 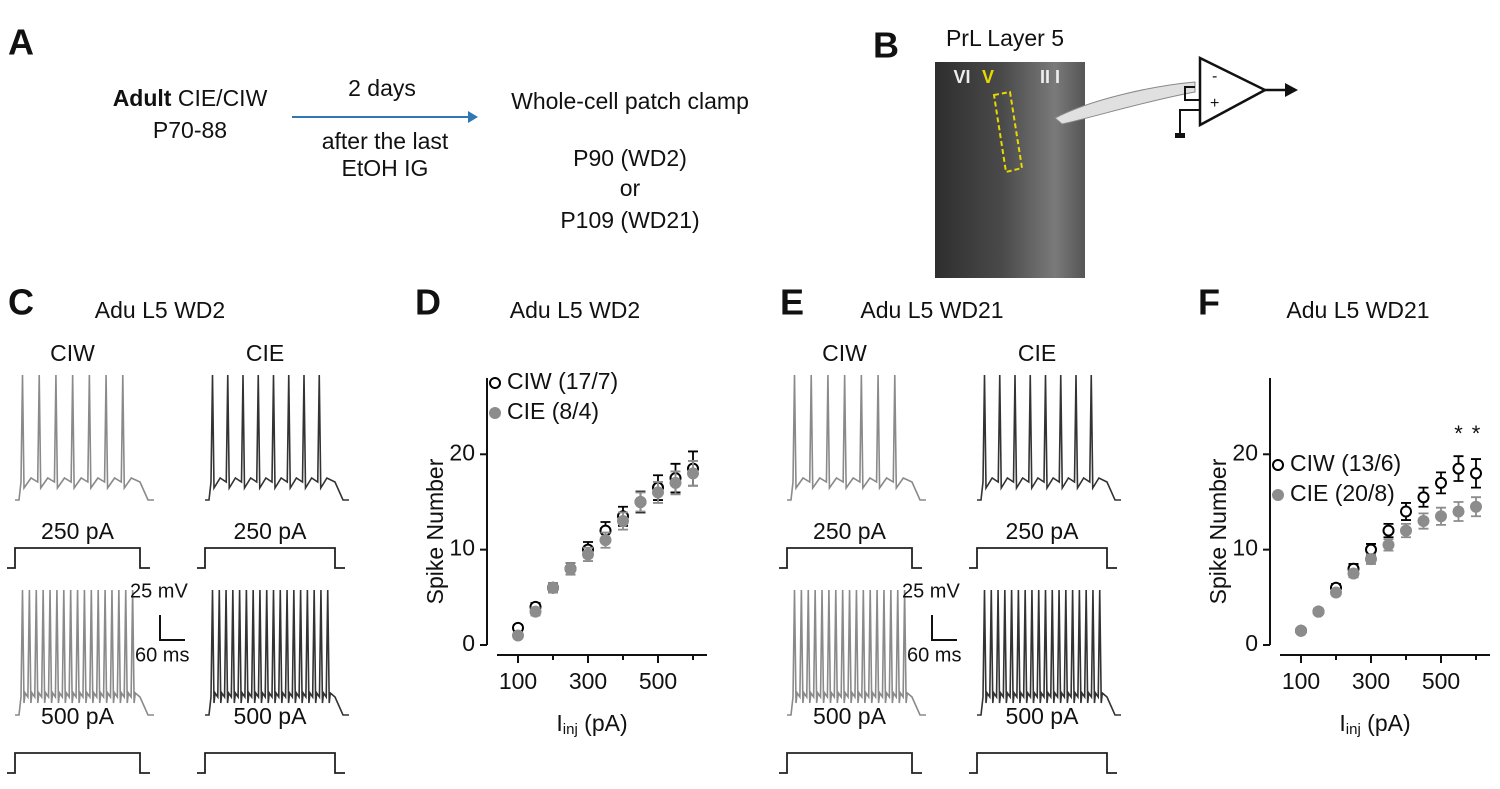 I want to click on ground, so click(x=1180, y=135).